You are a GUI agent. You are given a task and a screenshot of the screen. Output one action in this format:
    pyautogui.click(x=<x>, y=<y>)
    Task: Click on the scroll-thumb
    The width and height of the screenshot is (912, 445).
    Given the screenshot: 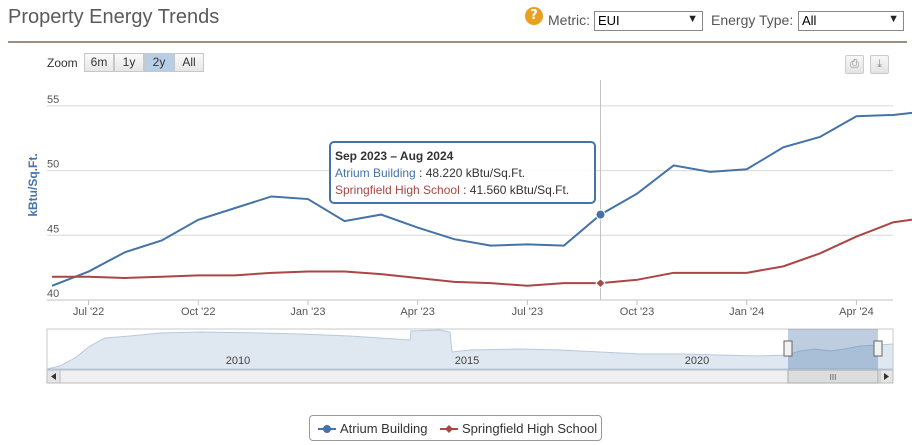 What is the action you would take?
    pyautogui.click(x=833, y=376)
    